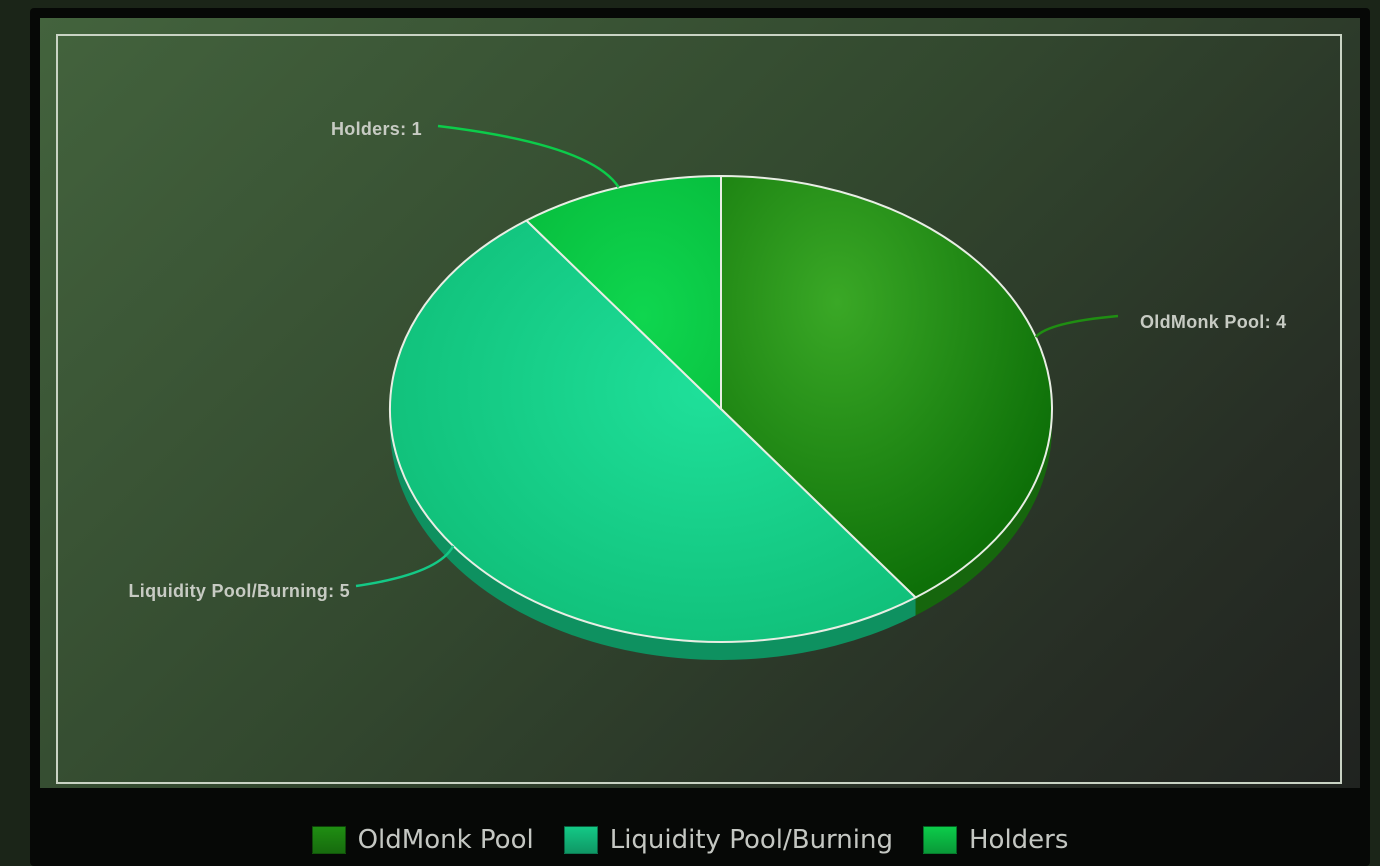  What do you see at coordinates (1213, 322) in the screenshot?
I see `data-label: OldMonk Pool: 4` at bounding box center [1213, 322].